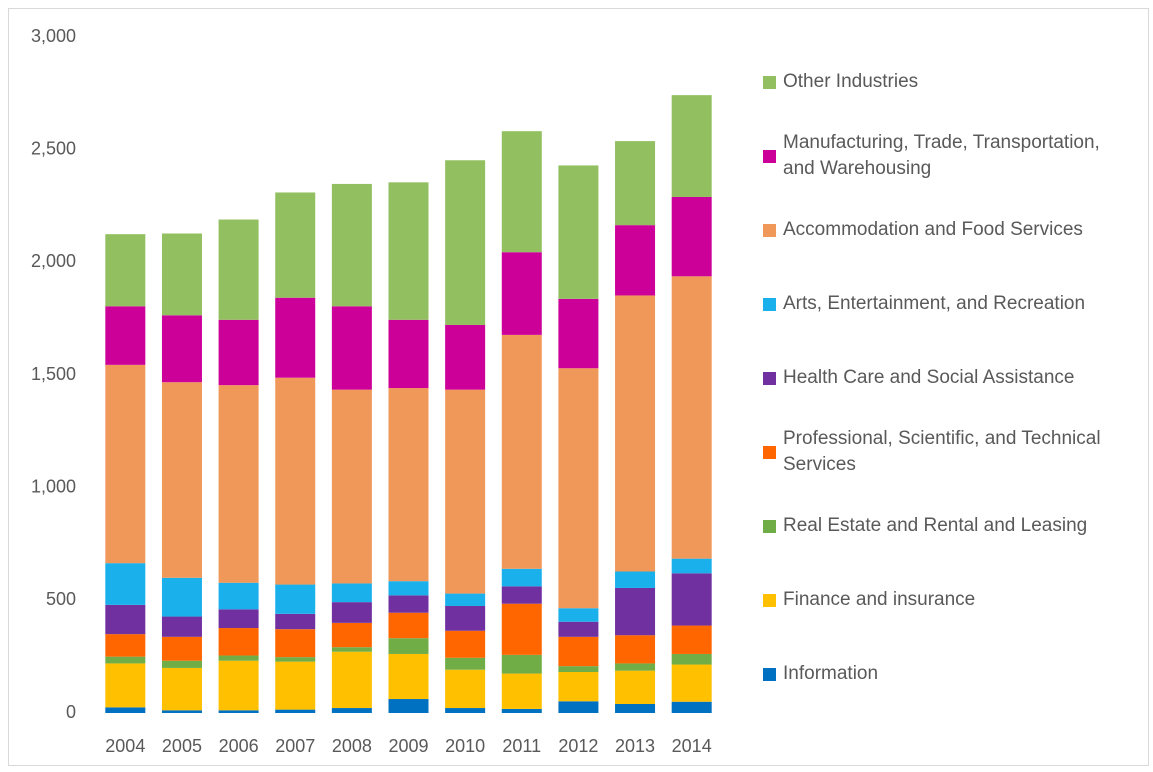 This screenshot has width=1153, height=772. I want to click on y-tick-label: 3,000, so click(53, 36).